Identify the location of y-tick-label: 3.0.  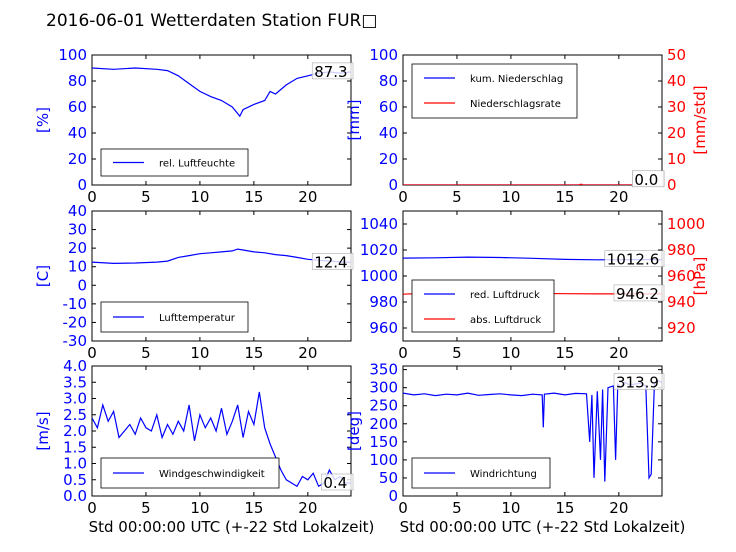
(75, 399).